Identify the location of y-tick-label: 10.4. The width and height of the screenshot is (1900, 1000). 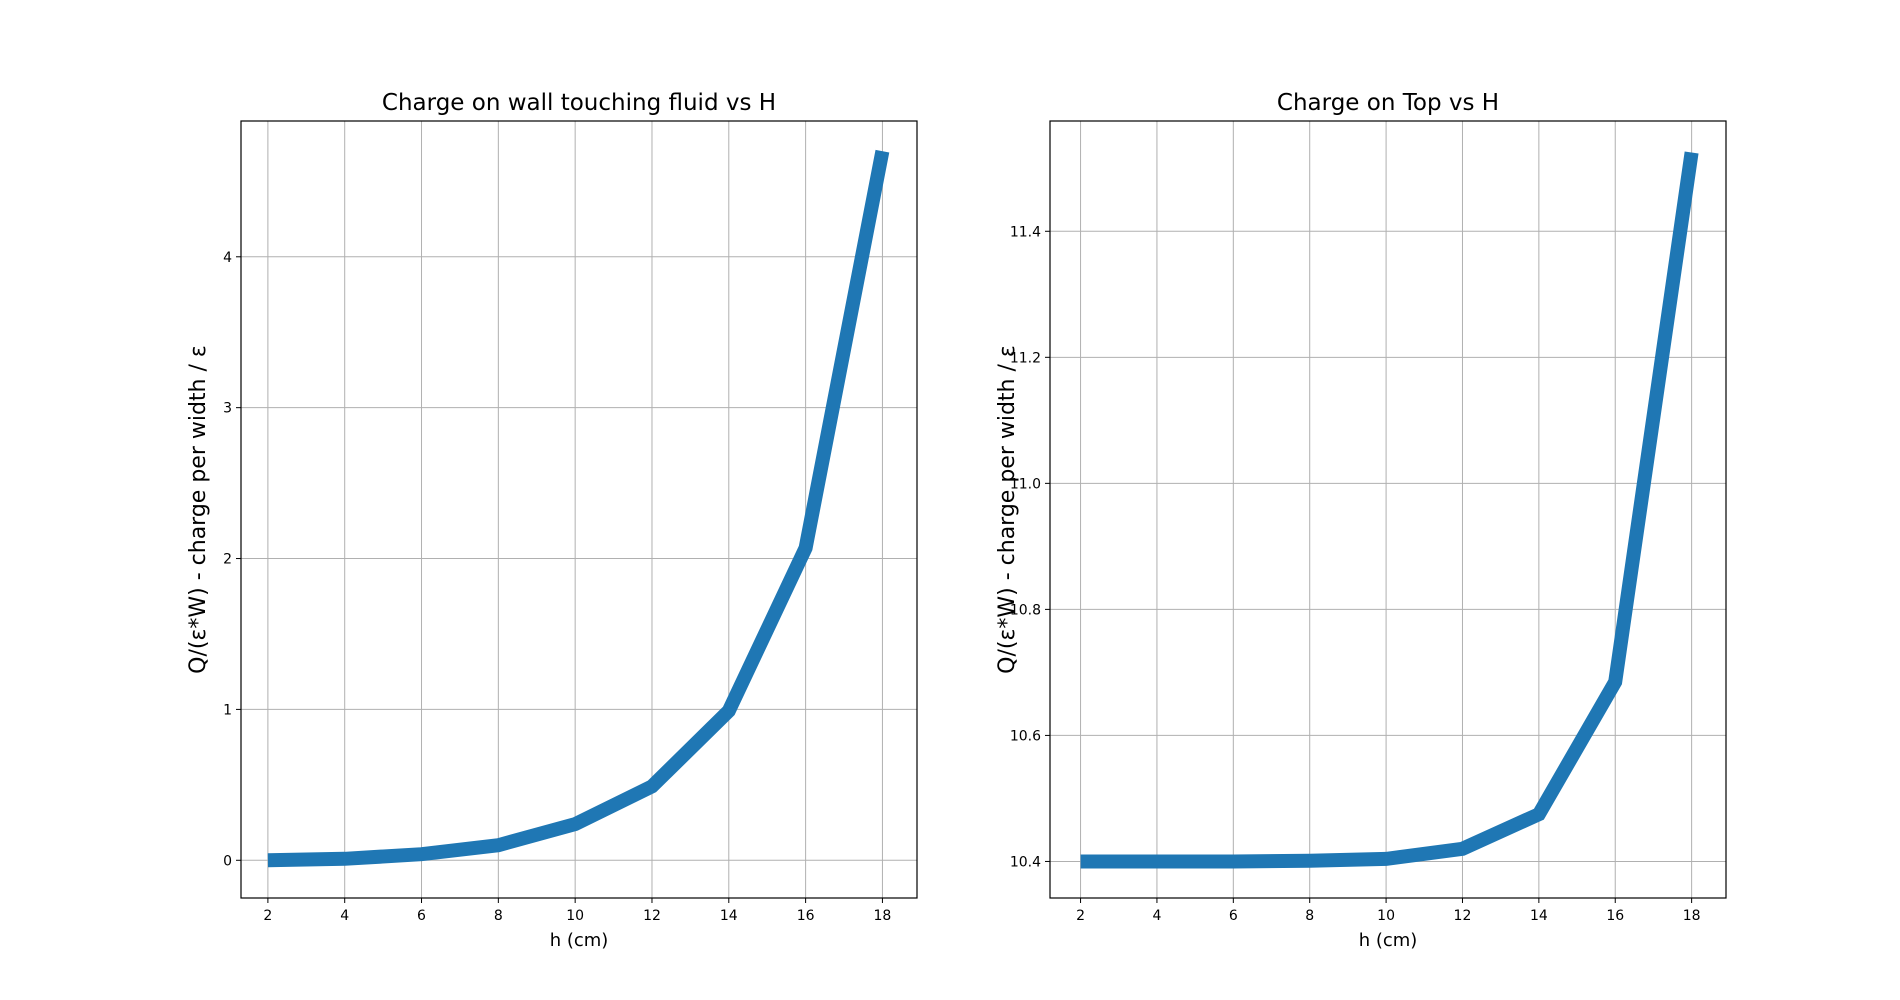
(1025, 862).